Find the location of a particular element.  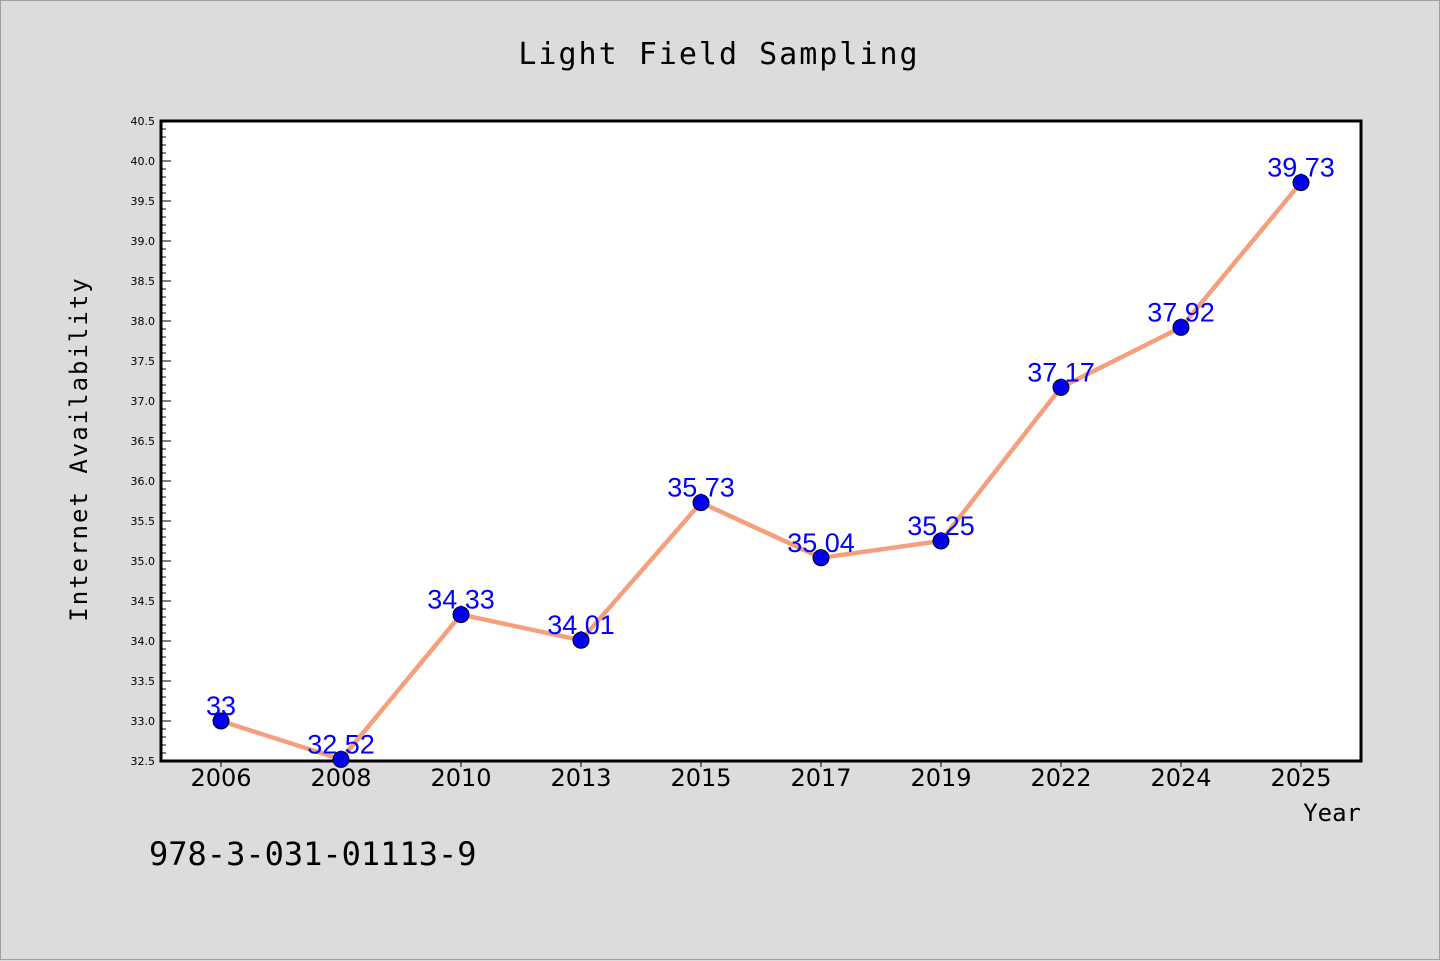

y-tick-label: 38.0 is located at coordinates (143, 321).